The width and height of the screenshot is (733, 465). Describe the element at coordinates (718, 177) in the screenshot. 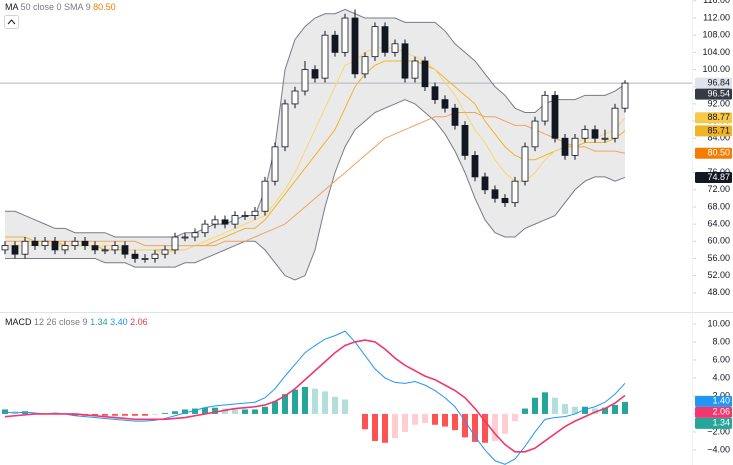

I see `price-label: 74.87` at that location.